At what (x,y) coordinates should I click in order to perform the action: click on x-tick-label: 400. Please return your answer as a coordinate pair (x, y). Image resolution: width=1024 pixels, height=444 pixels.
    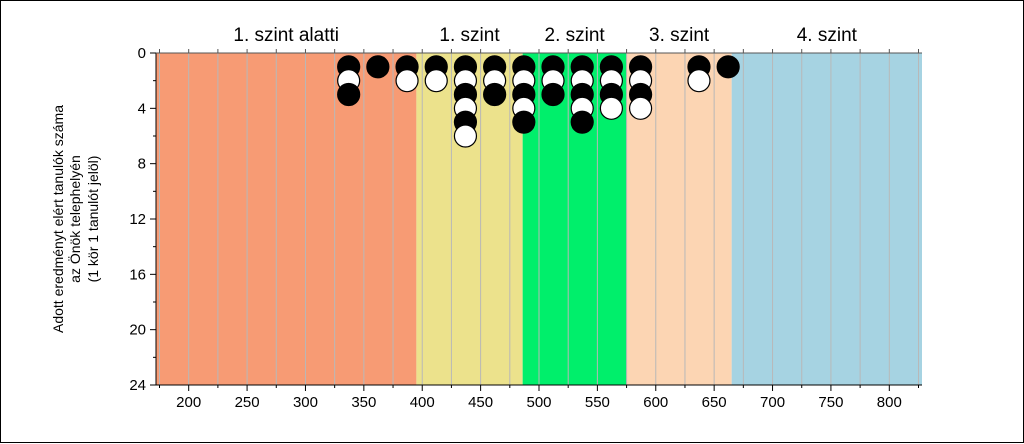
    Looking at the image, I should click on (422, 402).